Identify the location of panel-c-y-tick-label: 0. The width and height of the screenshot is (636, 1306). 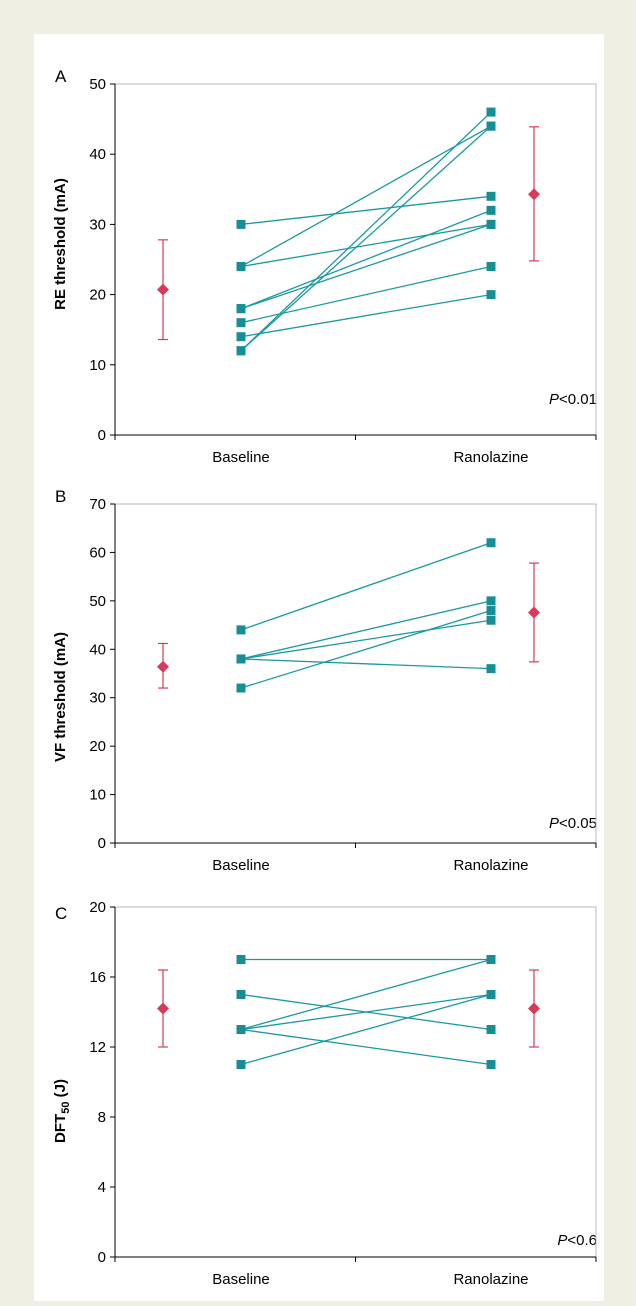
(102, 1257).